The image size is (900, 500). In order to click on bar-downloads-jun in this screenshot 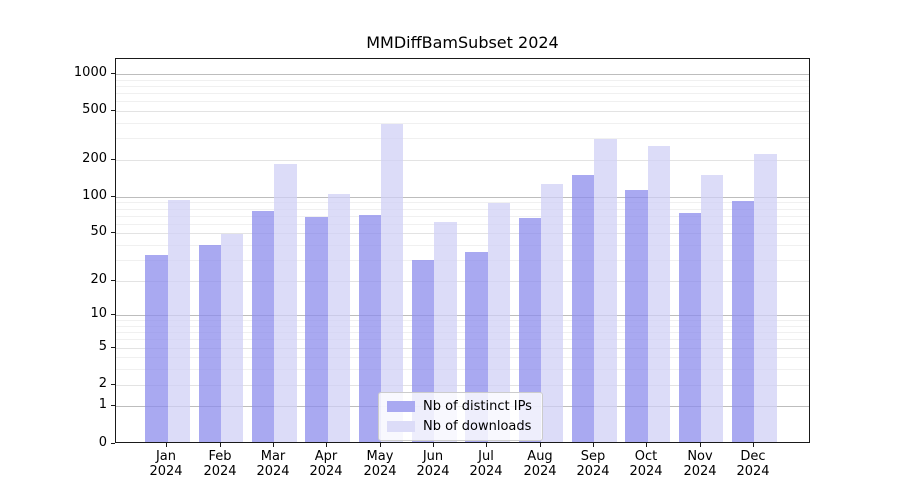, I will do `click(445, 332)`.